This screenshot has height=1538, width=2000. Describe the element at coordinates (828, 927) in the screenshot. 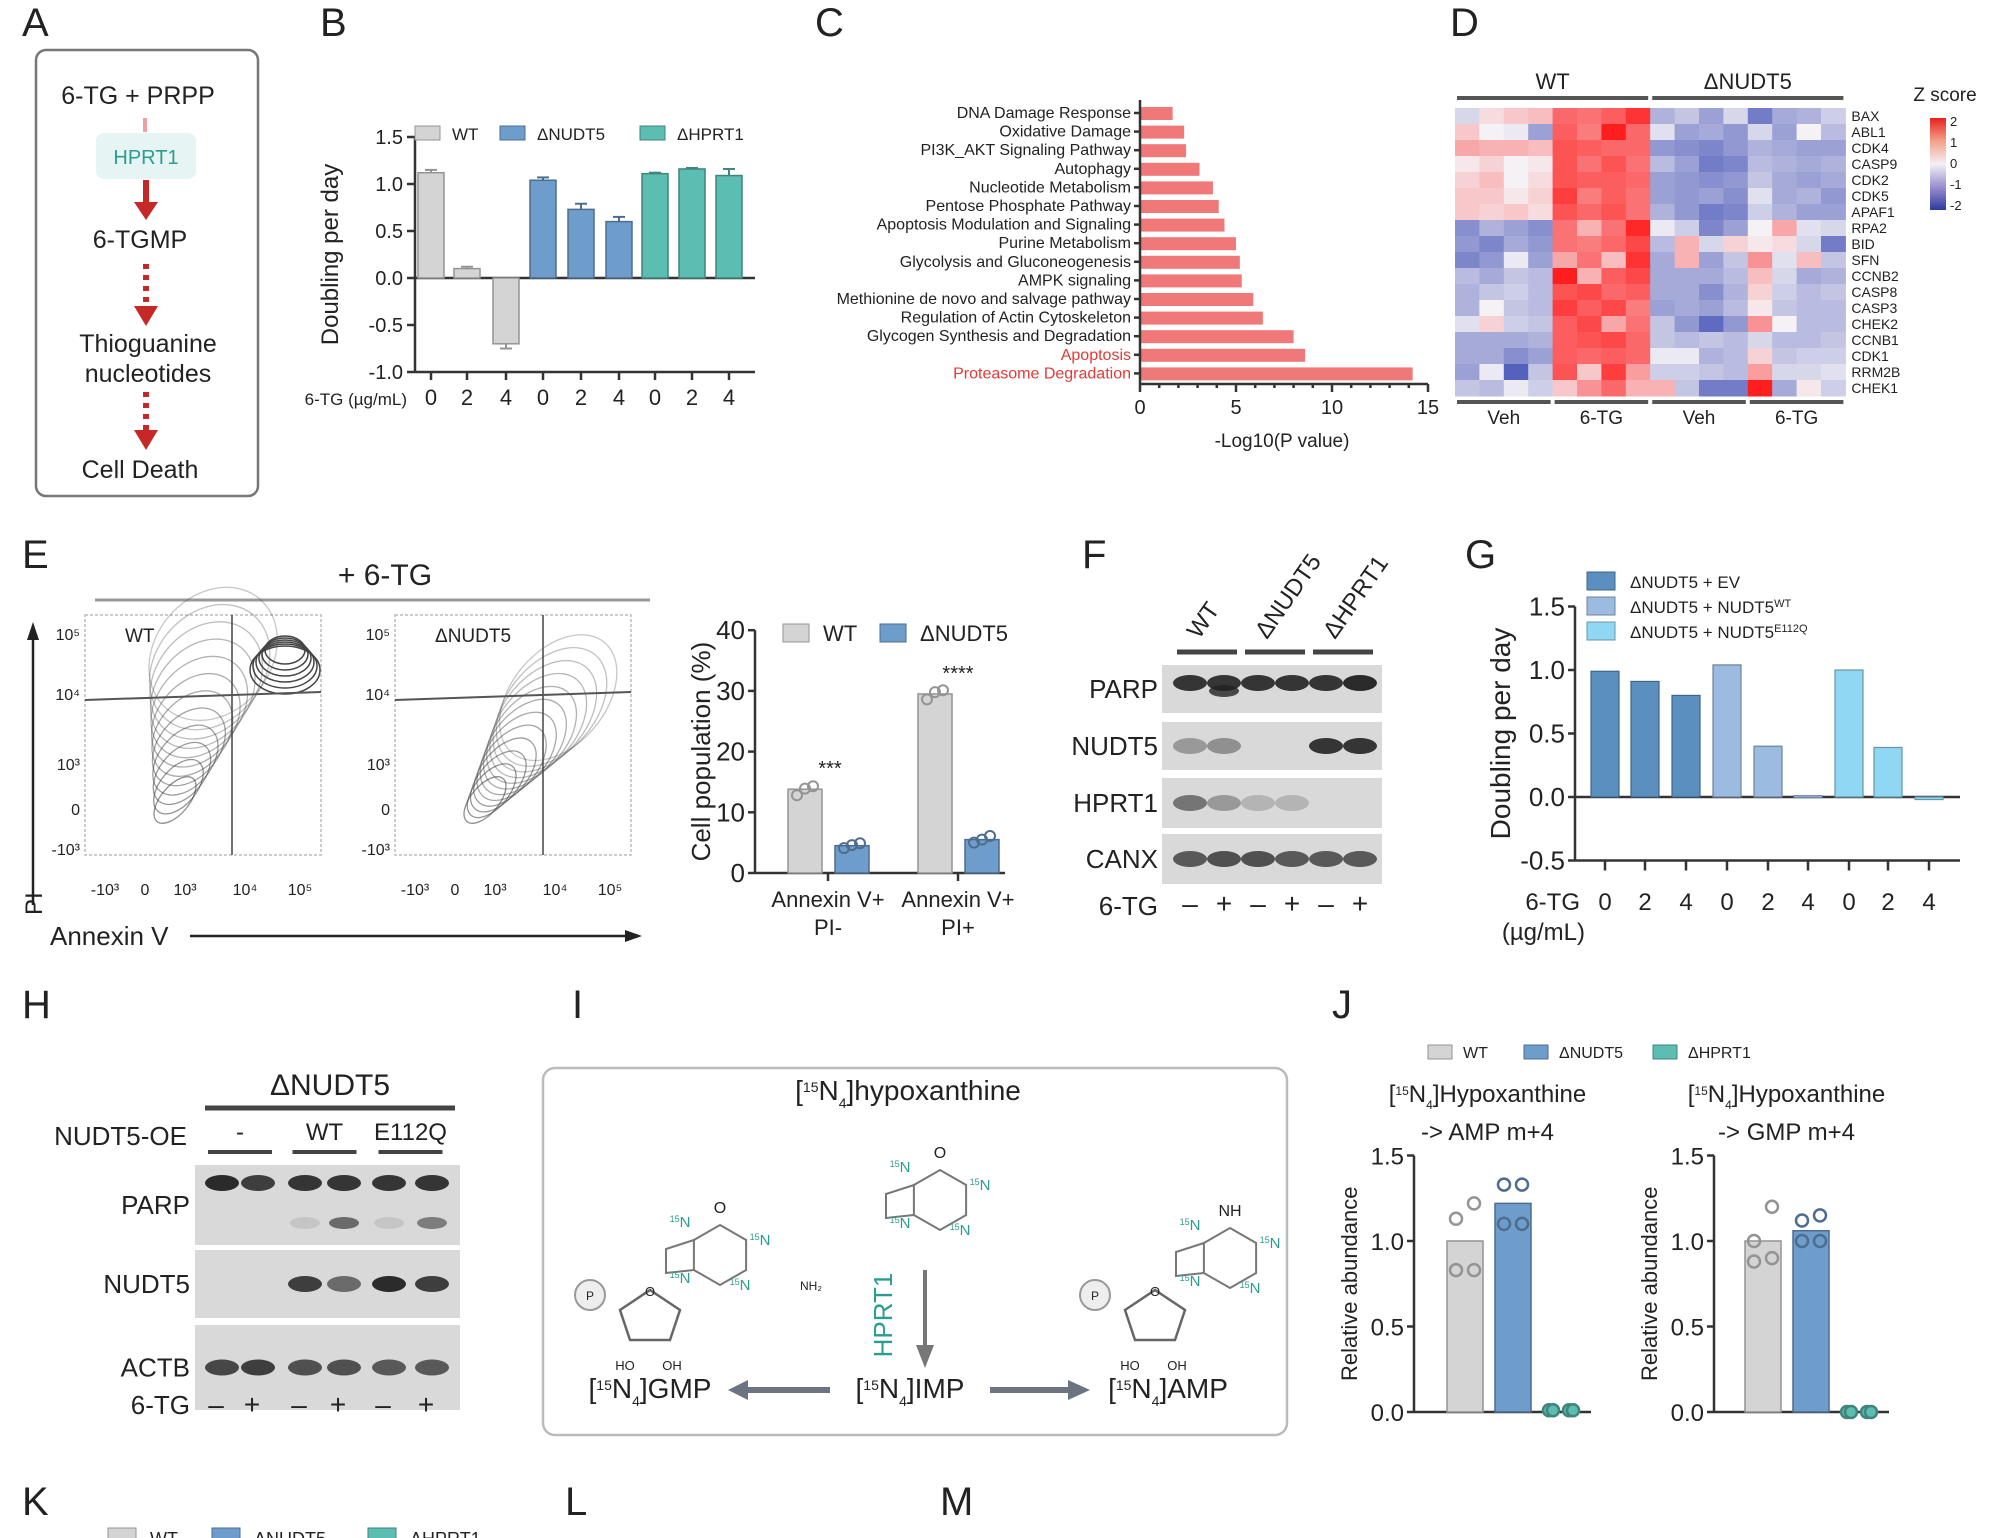

I see `x-tick-label: PI-` at that location.